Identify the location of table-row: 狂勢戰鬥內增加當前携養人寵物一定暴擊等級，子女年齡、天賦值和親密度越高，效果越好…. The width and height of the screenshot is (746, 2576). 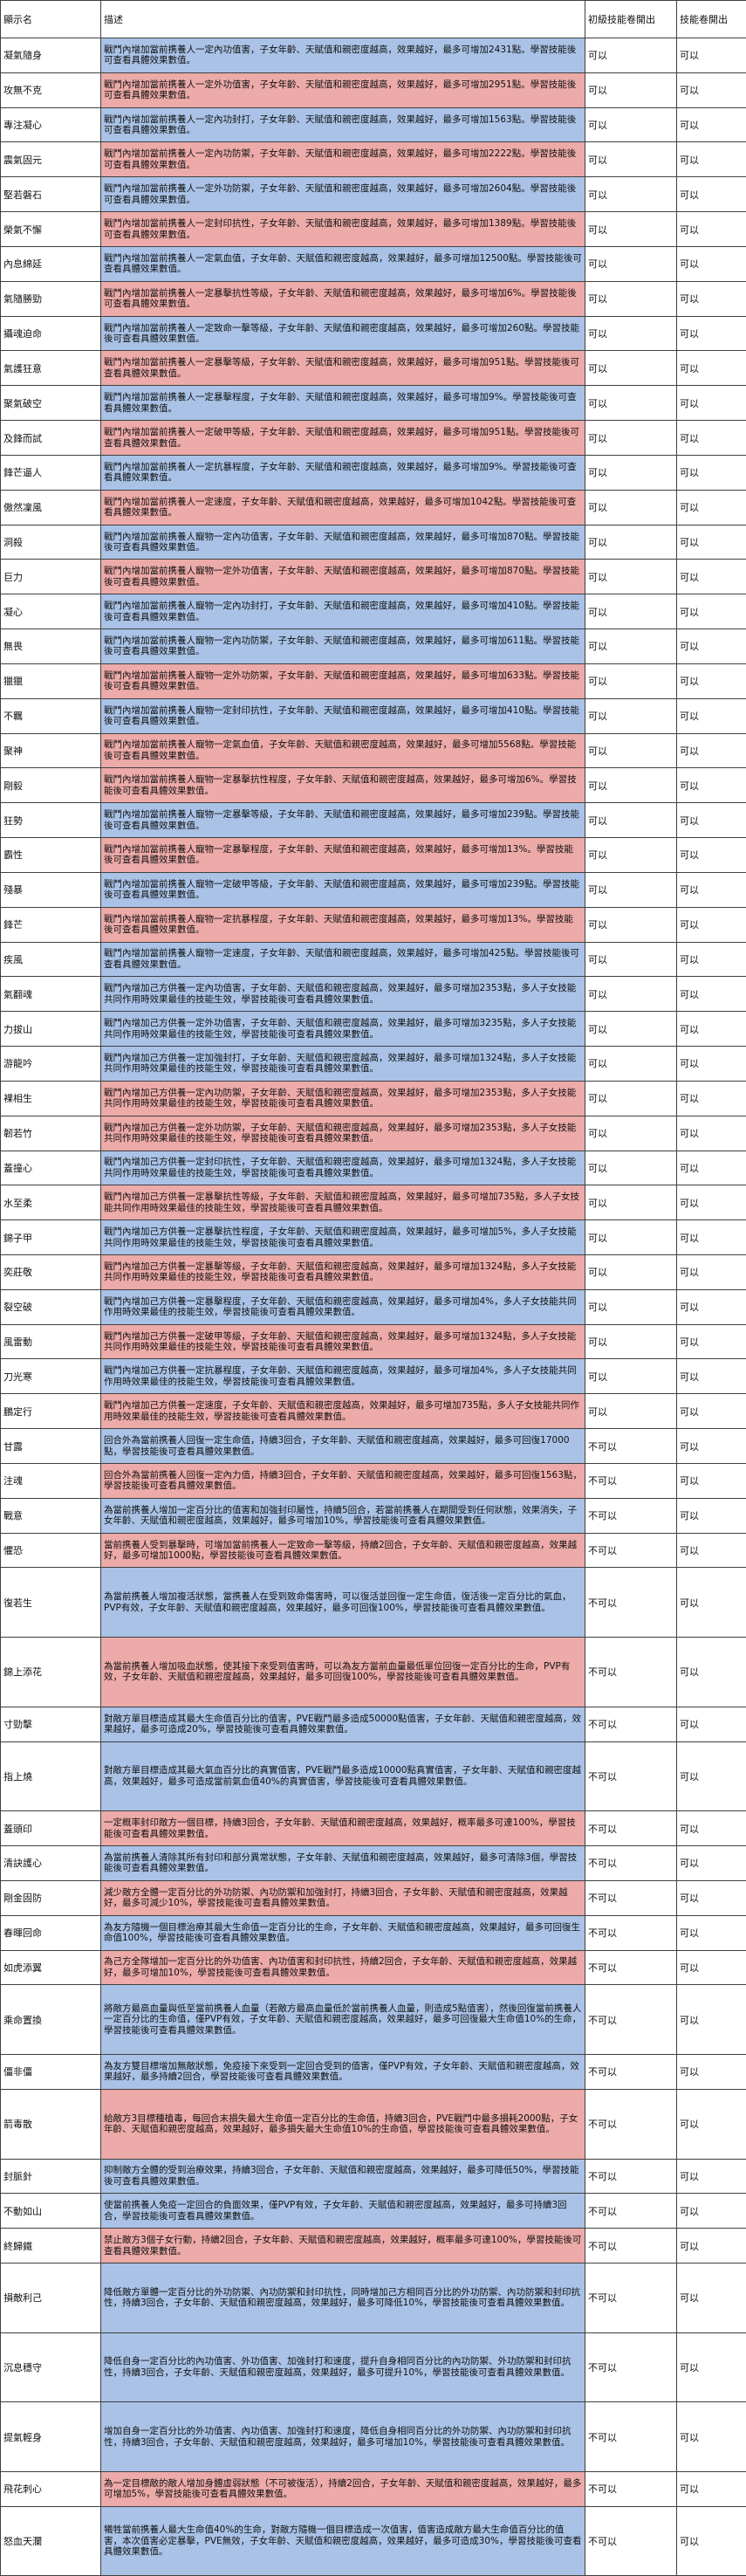
(373, 821).